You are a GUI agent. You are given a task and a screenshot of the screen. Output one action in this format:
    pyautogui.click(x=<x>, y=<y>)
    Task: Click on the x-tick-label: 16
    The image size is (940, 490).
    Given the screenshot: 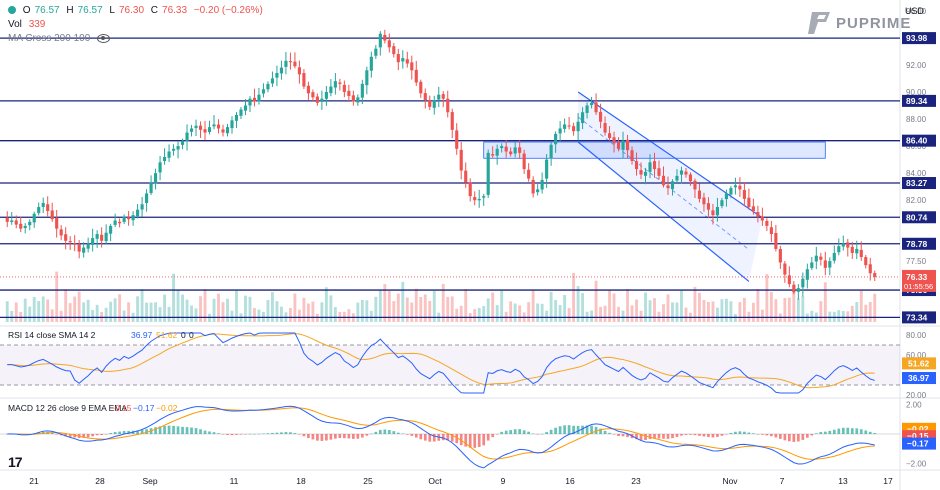 What is the action you would take?
    pyautogui.click(x=570, y=481)
    